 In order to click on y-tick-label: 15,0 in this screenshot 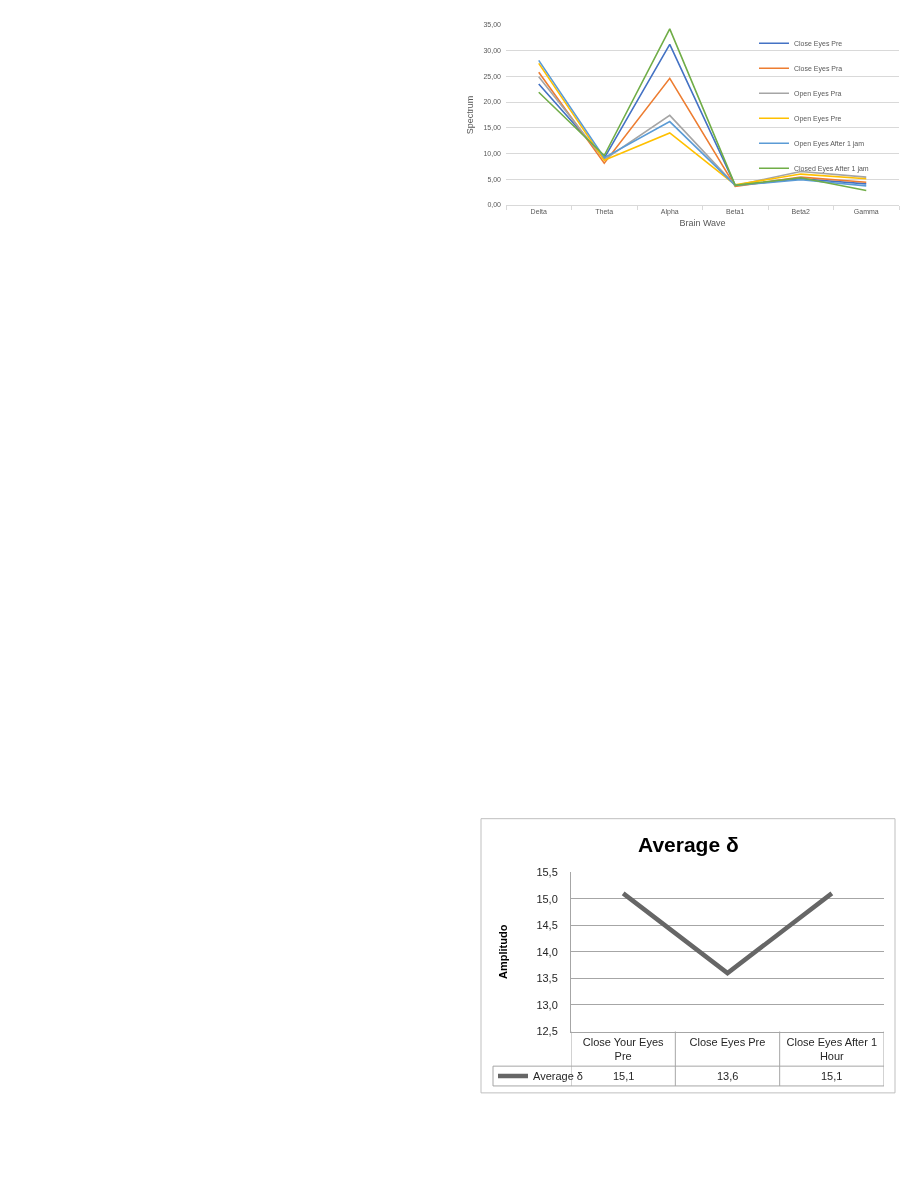, I will do `click(547, 898)`.